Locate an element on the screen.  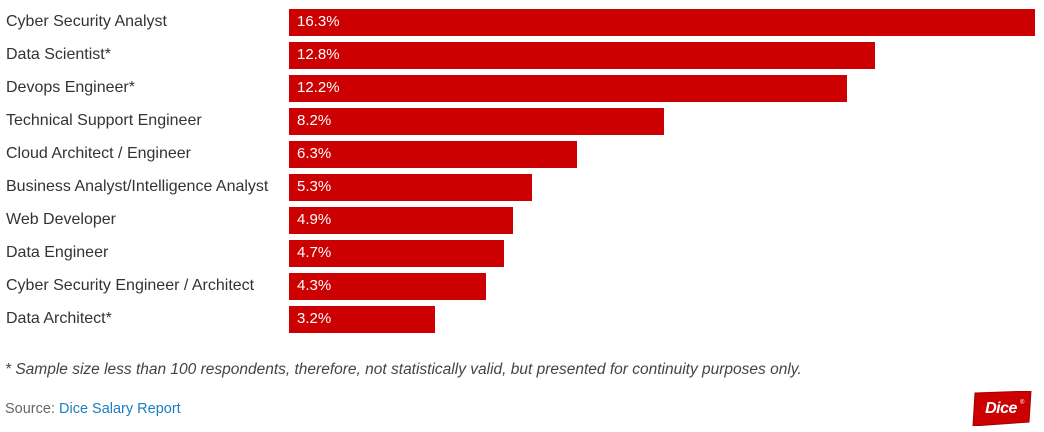
bar-value-label: 4.3% is located at coordinates (314, 285).